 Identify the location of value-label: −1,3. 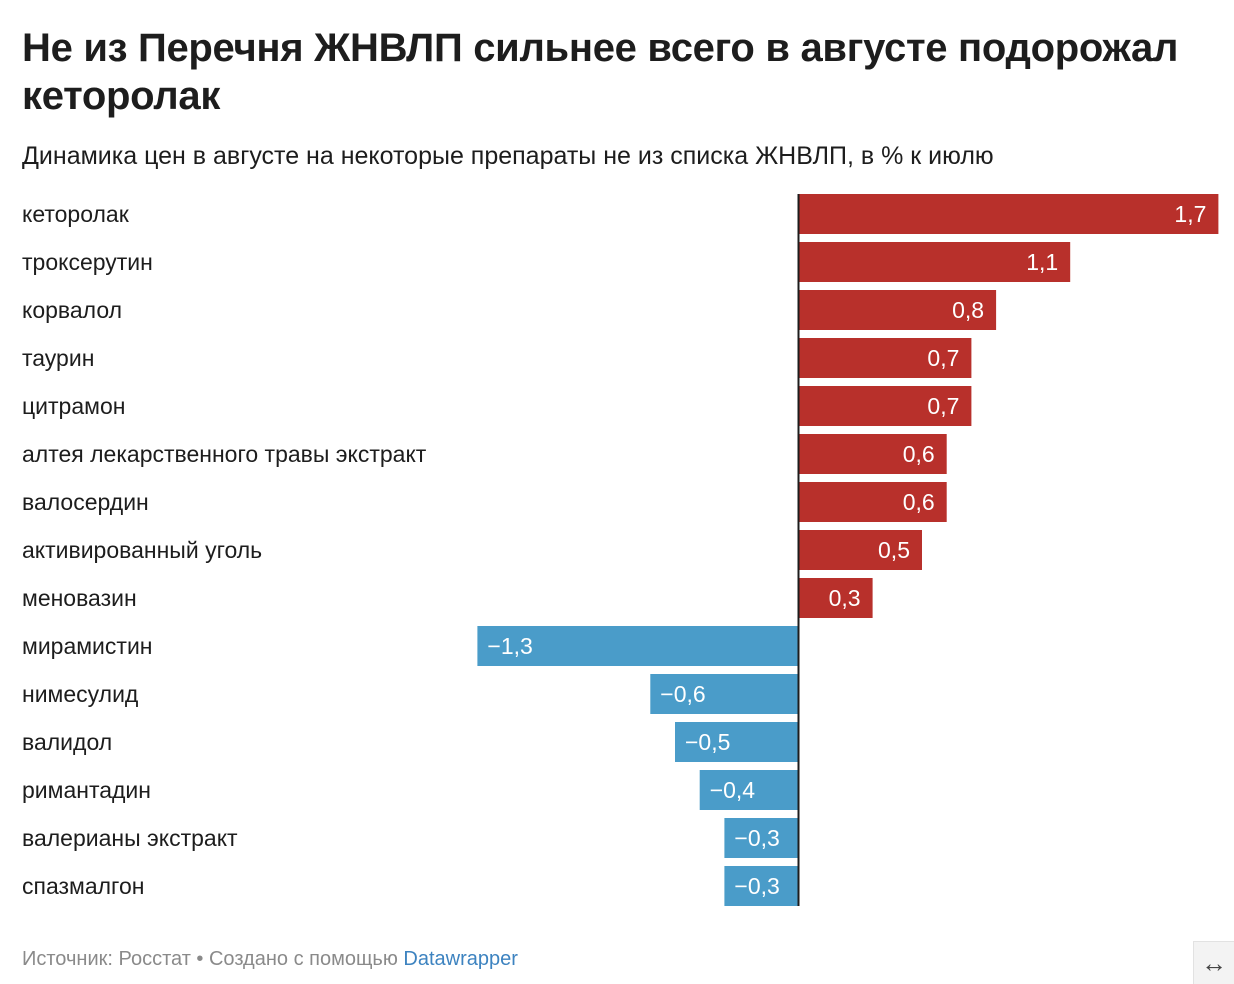
(509, 646).